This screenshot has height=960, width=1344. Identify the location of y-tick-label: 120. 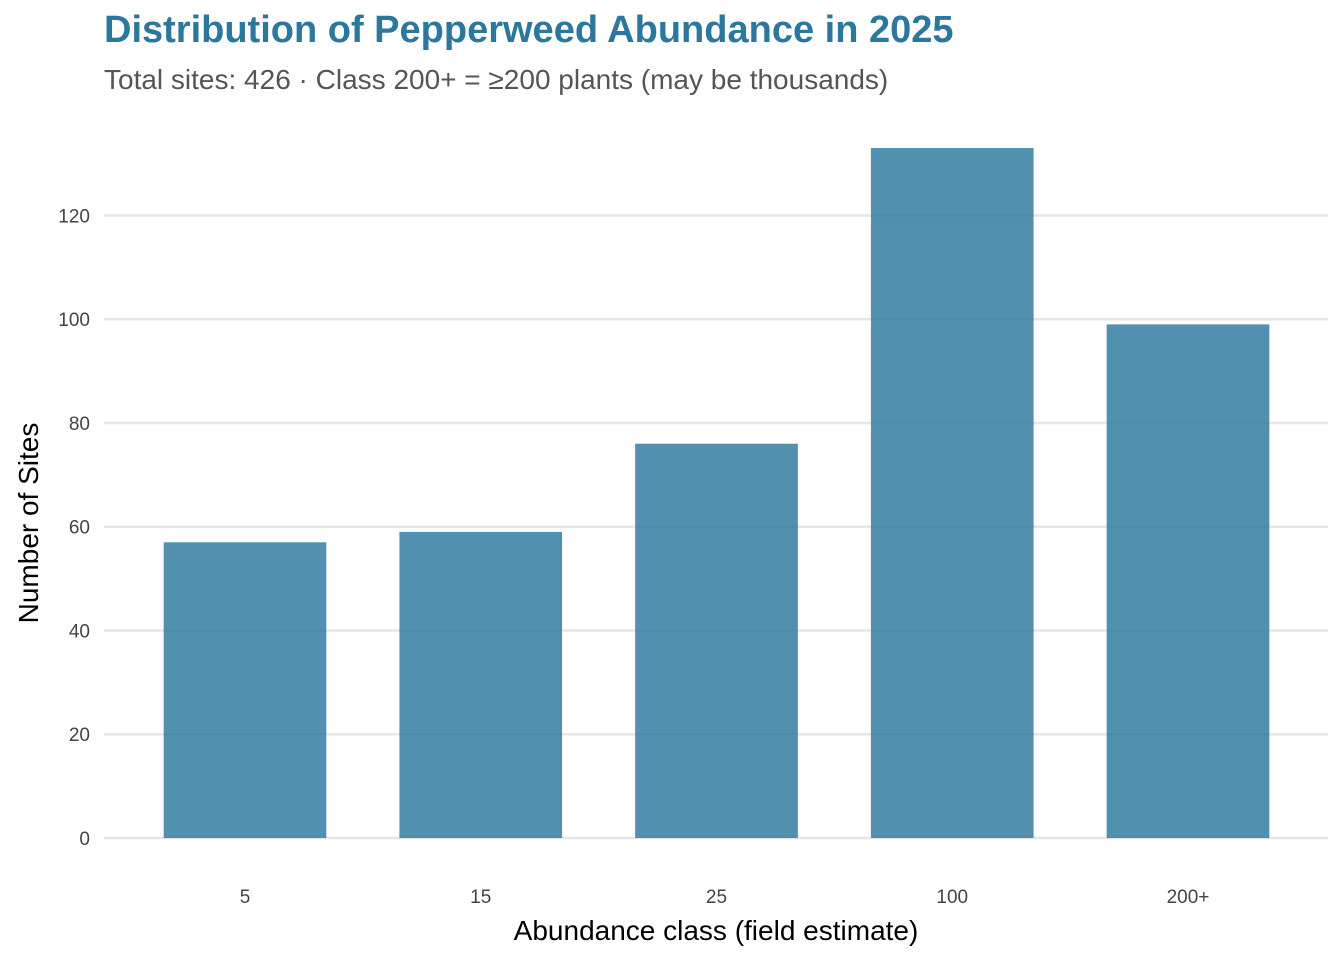
(74, 216).